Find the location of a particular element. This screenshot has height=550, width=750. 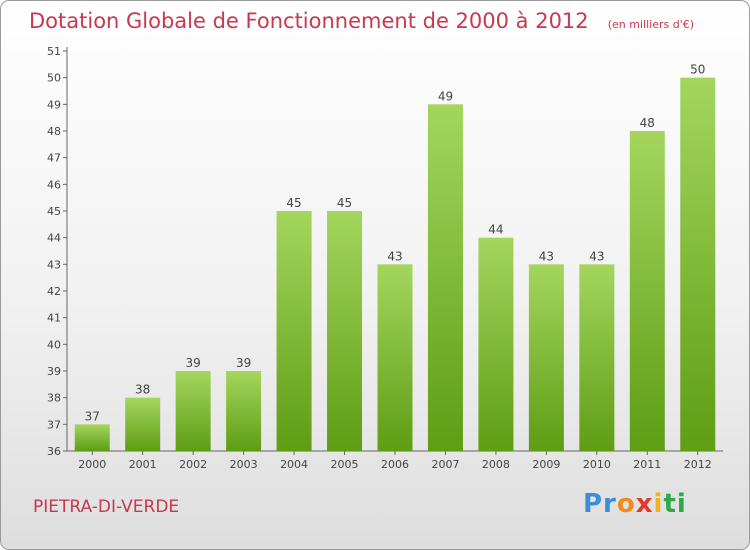

commune-name: PIETRA-DI-VERDE is located at coordinates (106, 507).